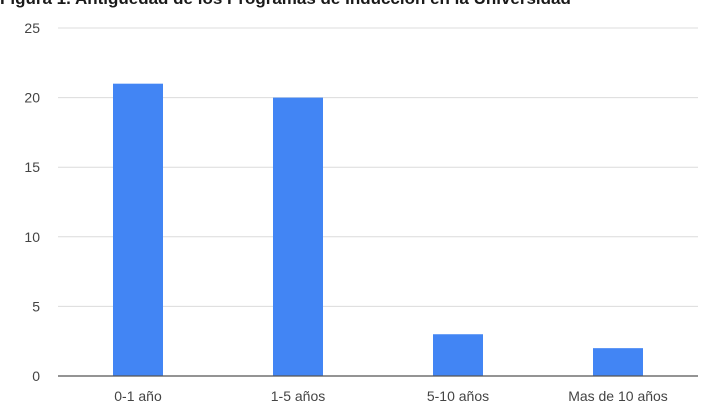 This screenshot has height=417, width=704. What do you see at coordinates (32, 28) in the screenshot?
I see `y-tick-label: 25` at bounding box center [32, 28].